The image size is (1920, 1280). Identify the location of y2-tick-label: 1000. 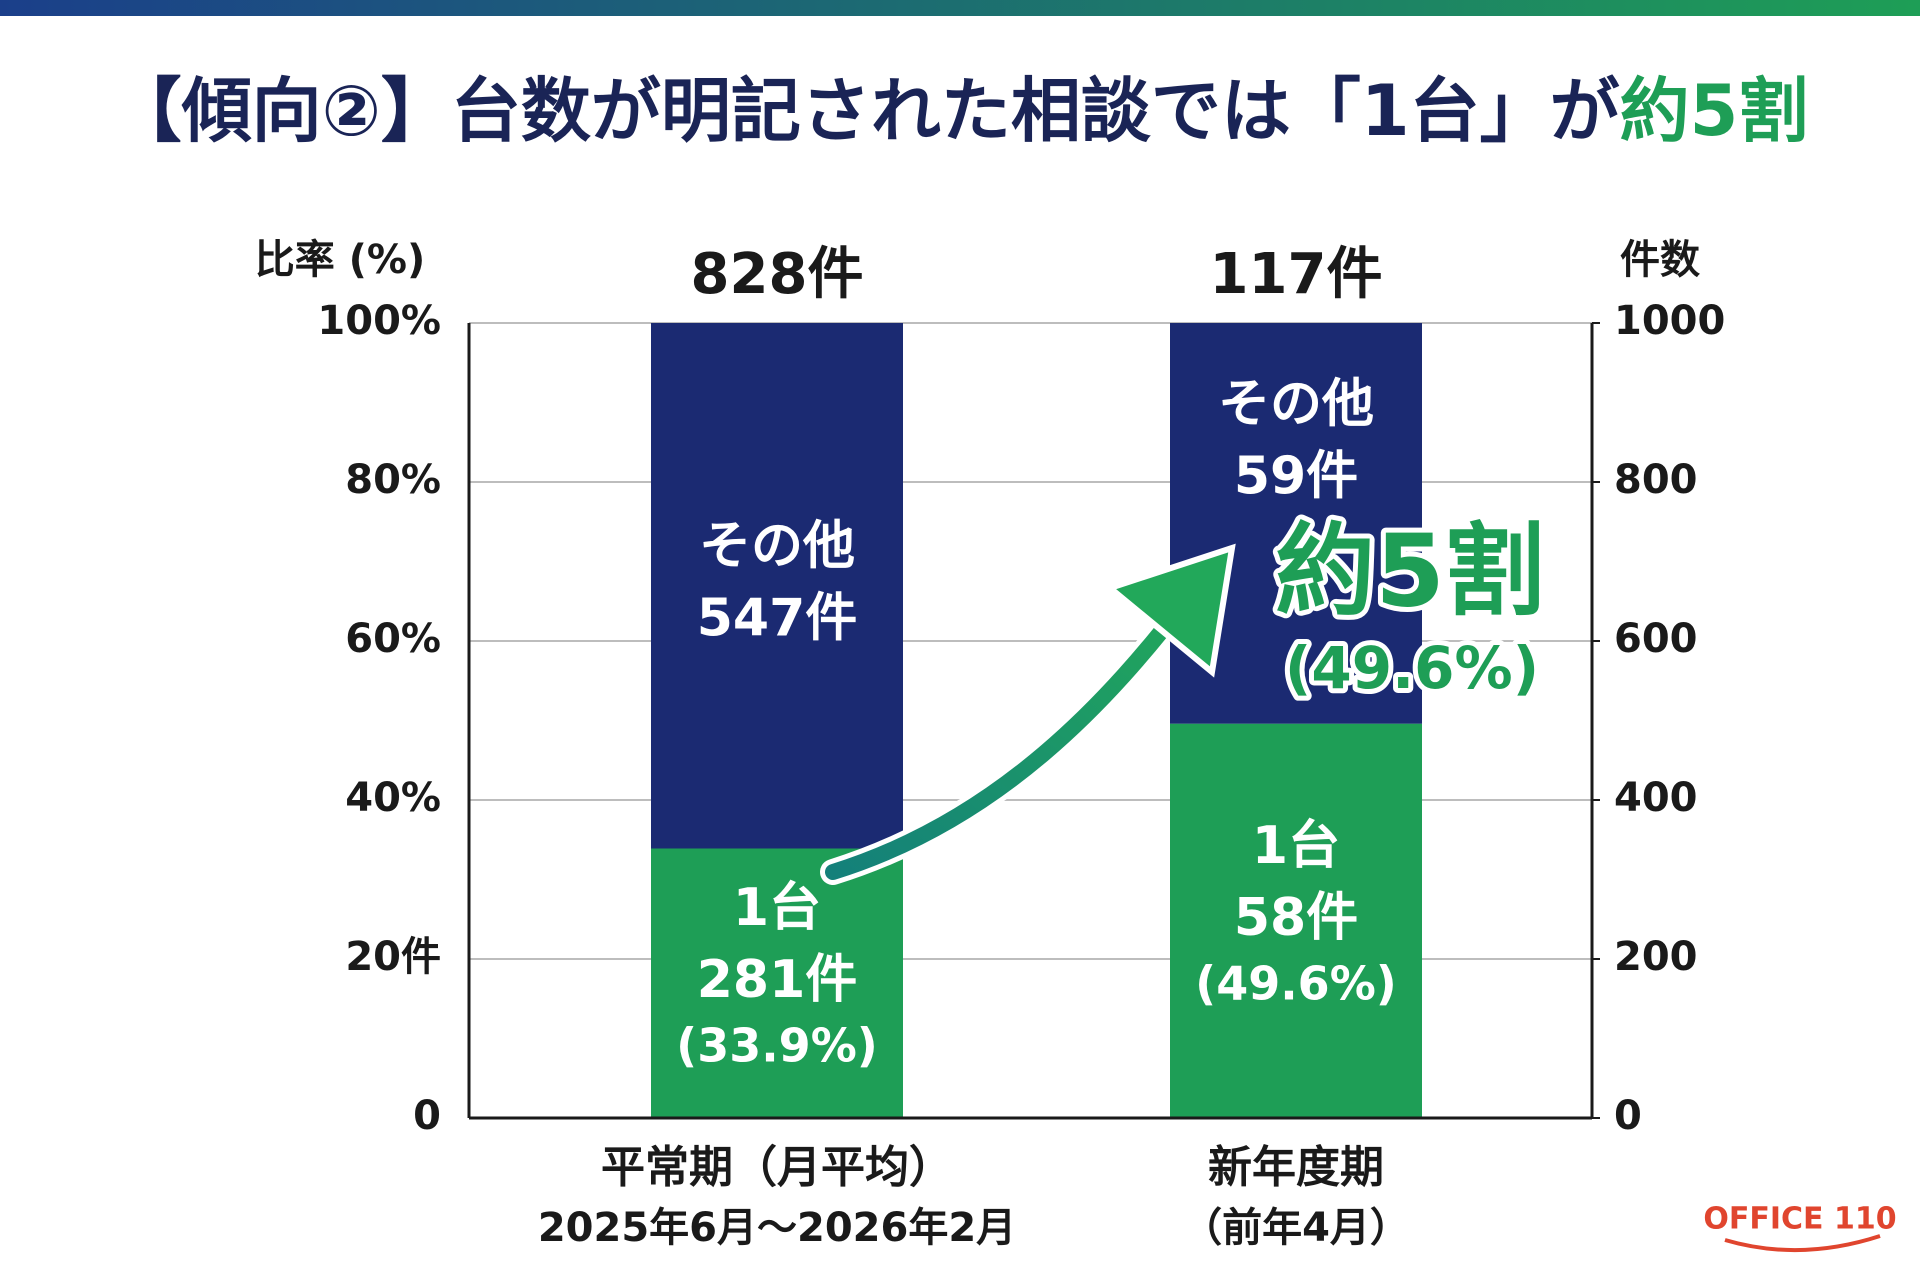
(1669, 321).